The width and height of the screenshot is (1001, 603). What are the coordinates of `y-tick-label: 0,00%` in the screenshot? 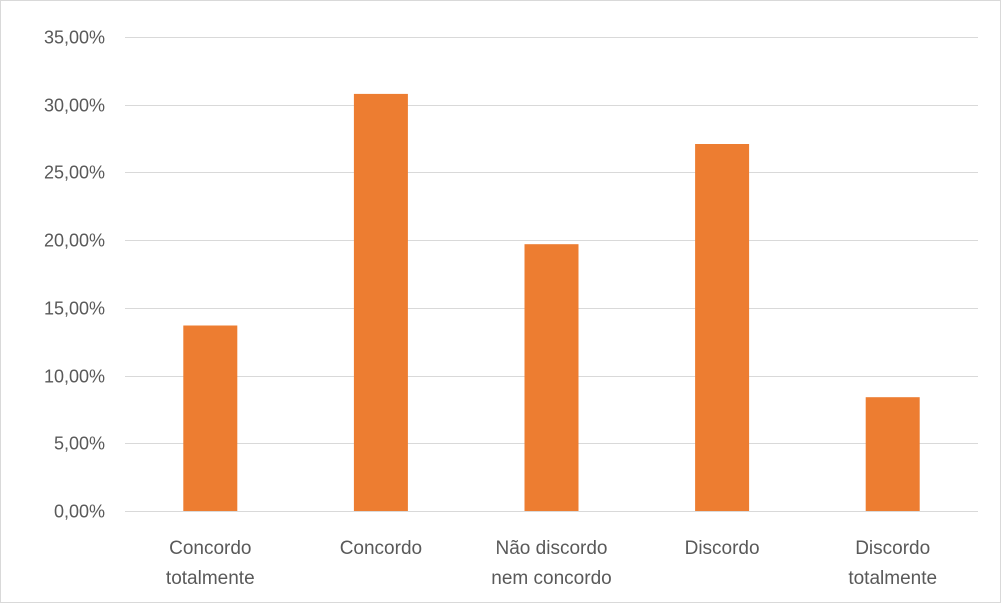 It's located at (79, 512).